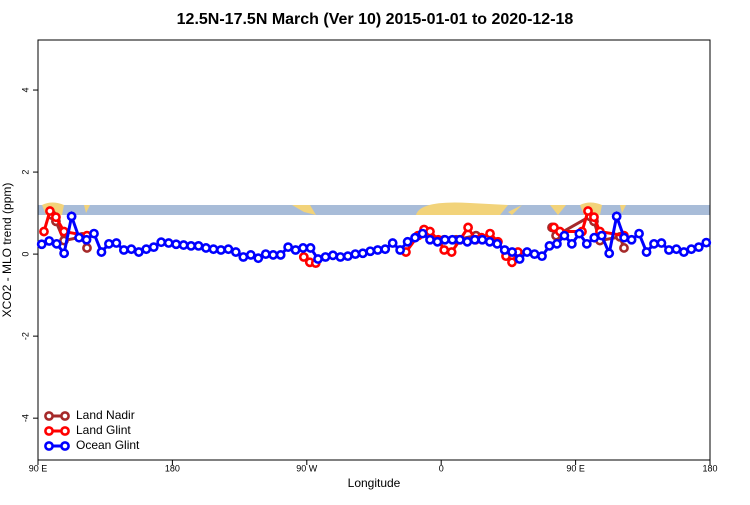 The width and height of the screenshot is (750, 505). Describe the element at coordinates (105, 415) in the screenshot. I see `legend-label: Land Nadir` at that location.